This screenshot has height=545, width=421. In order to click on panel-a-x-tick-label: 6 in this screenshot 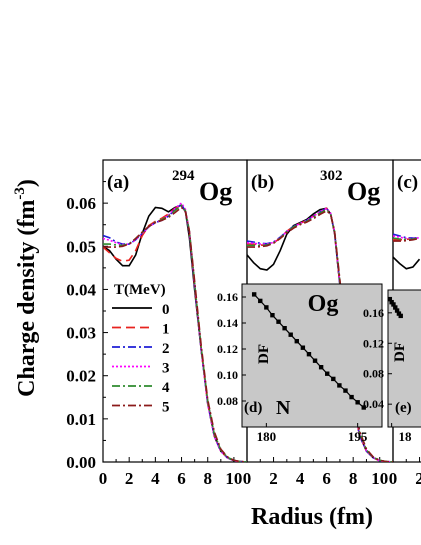, I will do `click(181, 478)`.